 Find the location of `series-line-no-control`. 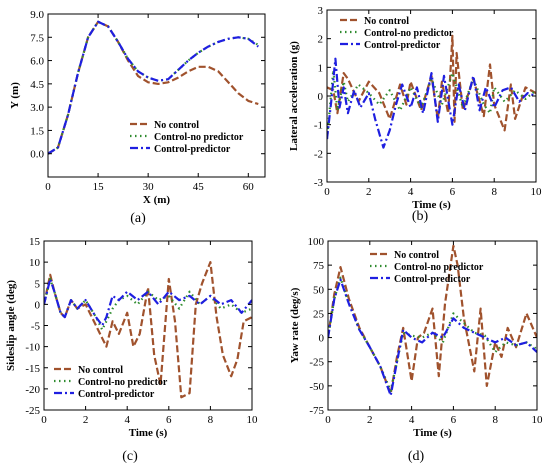

series-line-no-control is located at coordinates (153, 87).